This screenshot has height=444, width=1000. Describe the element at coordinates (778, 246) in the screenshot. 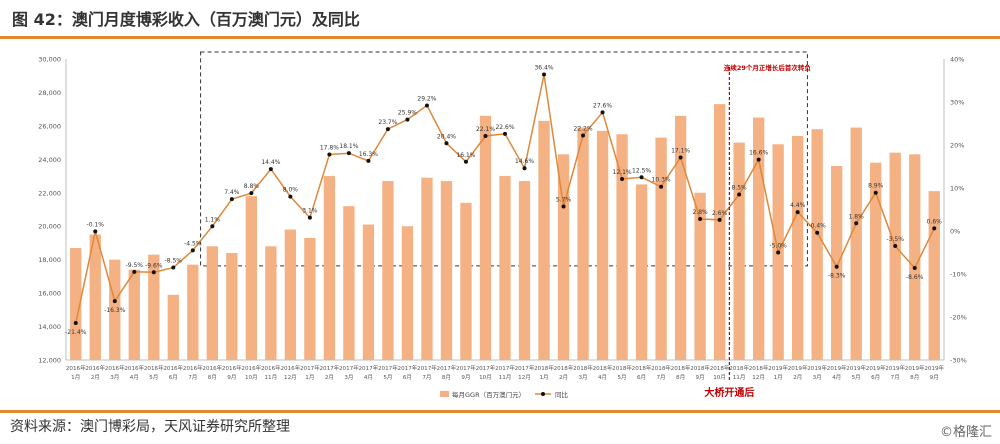

I see `data-label-yoy: -5.0%` at that location.